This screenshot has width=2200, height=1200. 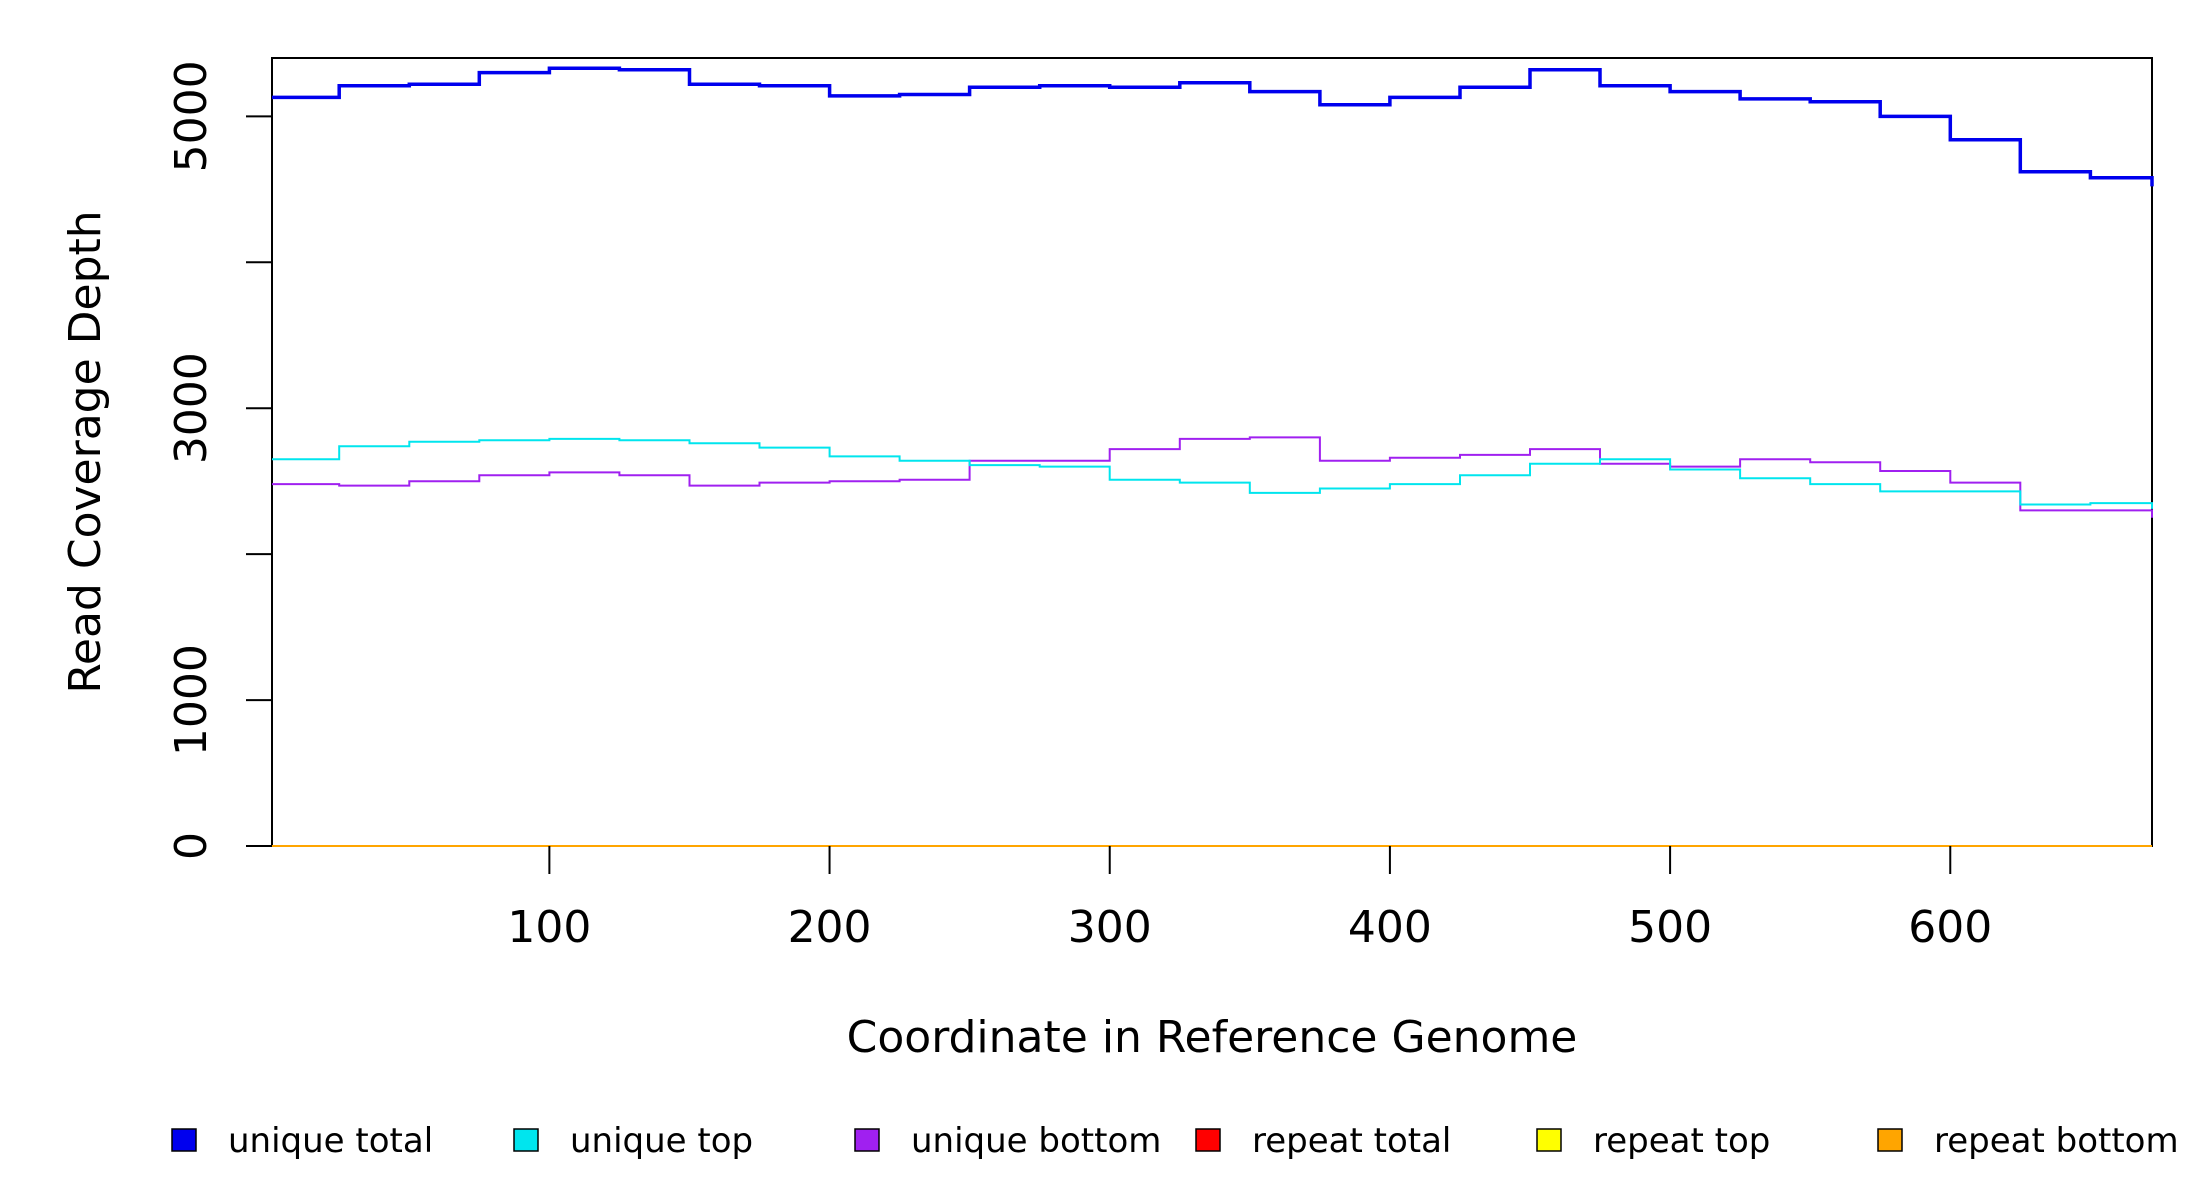 I want to click on y-tick-label: 0, so click(x=191, y=846).